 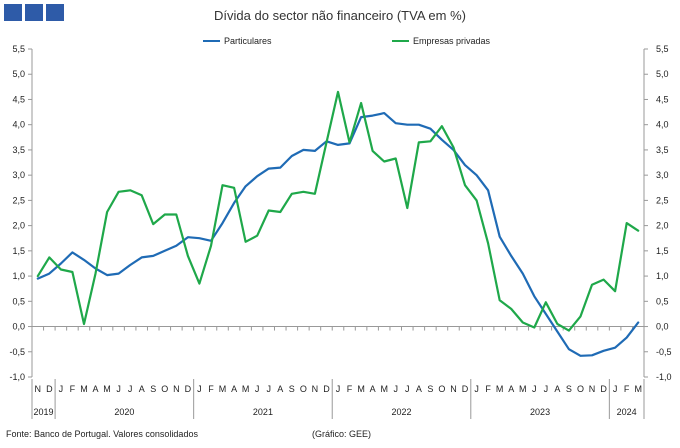 I want to click on y-tick-label-right: 2,5, so click(x=662, y=200).